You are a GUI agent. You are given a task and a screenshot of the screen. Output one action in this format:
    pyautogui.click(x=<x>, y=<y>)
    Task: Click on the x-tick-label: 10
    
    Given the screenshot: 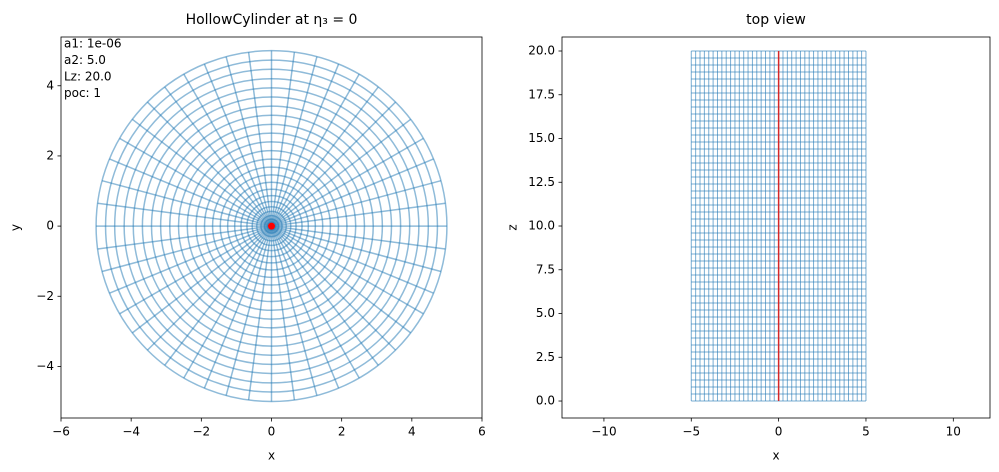 What is the action you would take?
    pyautogui.click(x=953, y=432)
    